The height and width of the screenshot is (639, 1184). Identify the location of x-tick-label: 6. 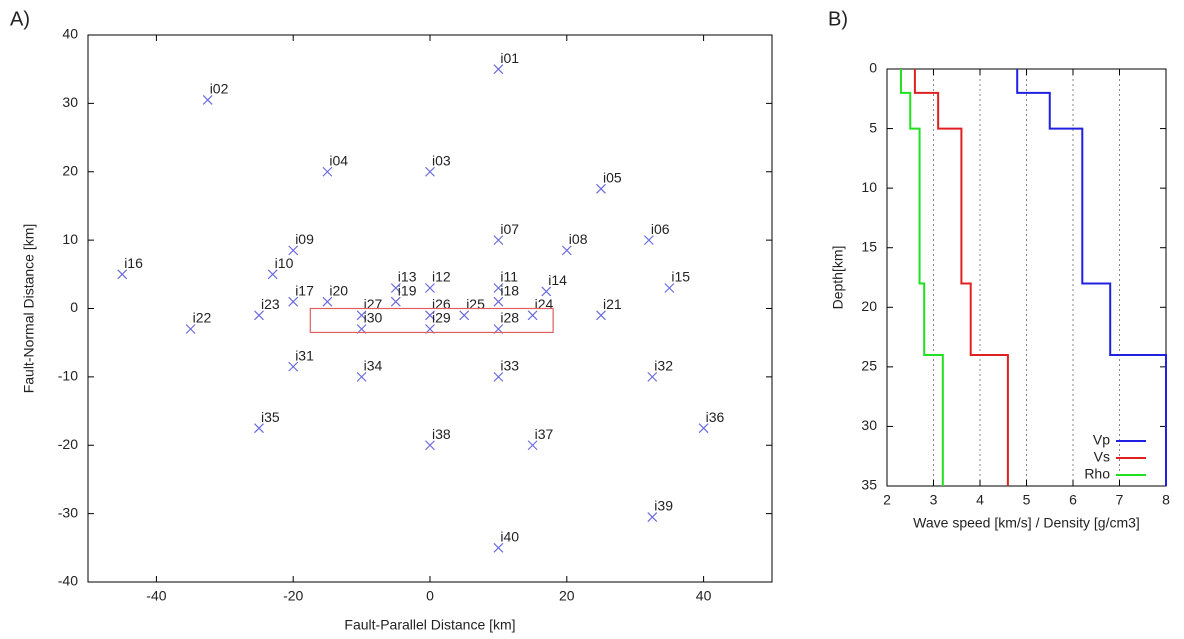
(1073, 500).